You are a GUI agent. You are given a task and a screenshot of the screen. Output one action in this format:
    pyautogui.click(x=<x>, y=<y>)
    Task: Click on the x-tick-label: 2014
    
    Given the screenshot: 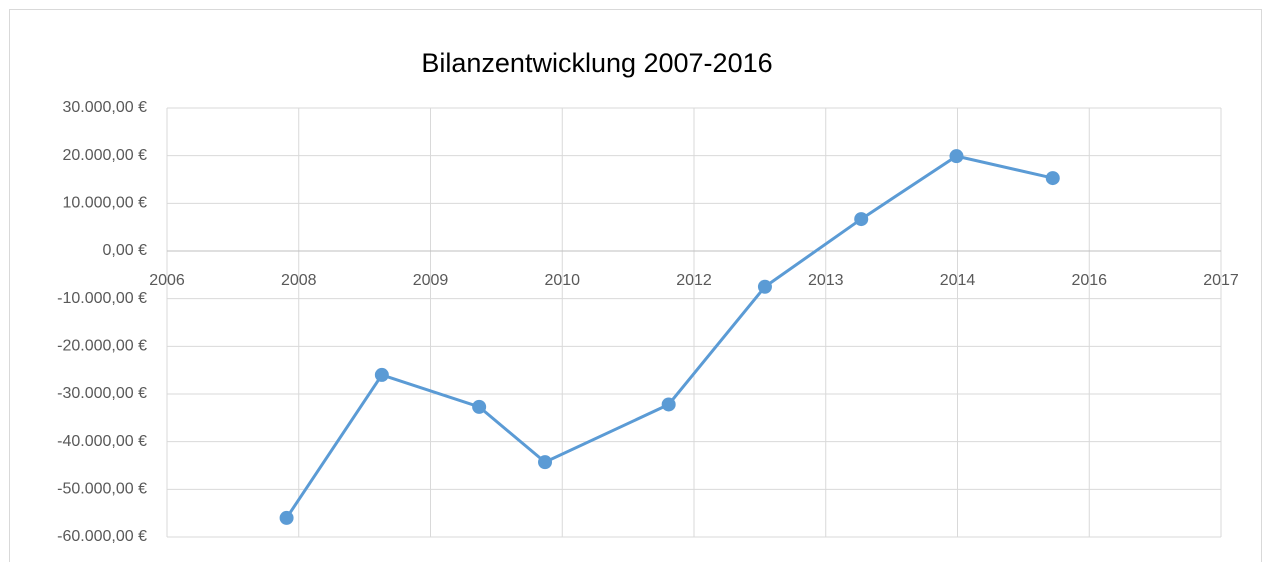 What is the action you would take?
    pyautogui.click(x=958, y=280)
    